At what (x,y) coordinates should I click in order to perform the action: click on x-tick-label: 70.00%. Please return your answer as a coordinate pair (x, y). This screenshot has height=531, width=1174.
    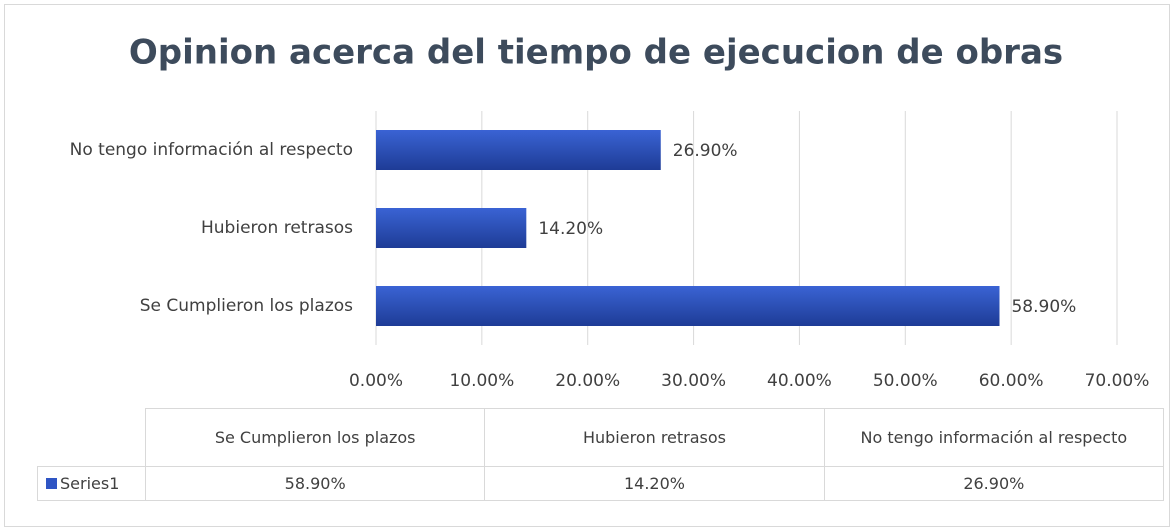
    Looking at the image, I should click on (1117, 381).